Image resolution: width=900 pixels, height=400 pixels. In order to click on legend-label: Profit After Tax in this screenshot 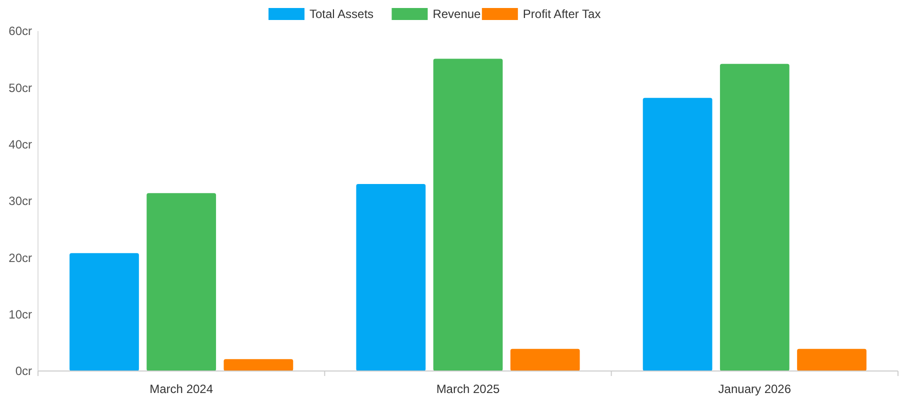, I will do `click(561, 14)`.